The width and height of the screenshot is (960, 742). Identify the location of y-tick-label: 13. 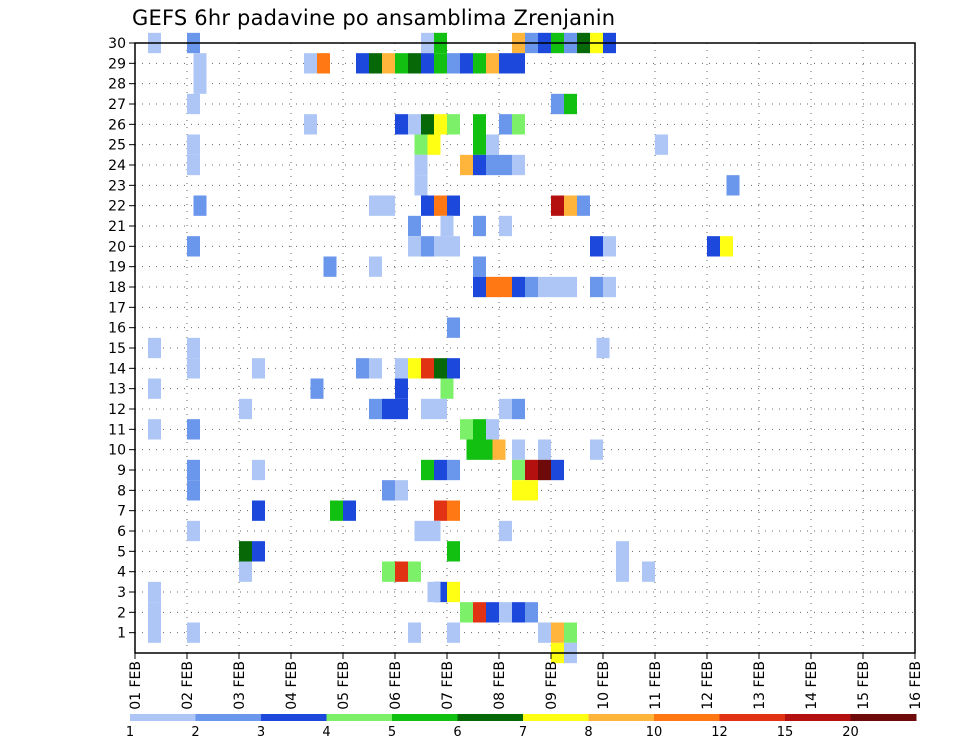
(117, 390).